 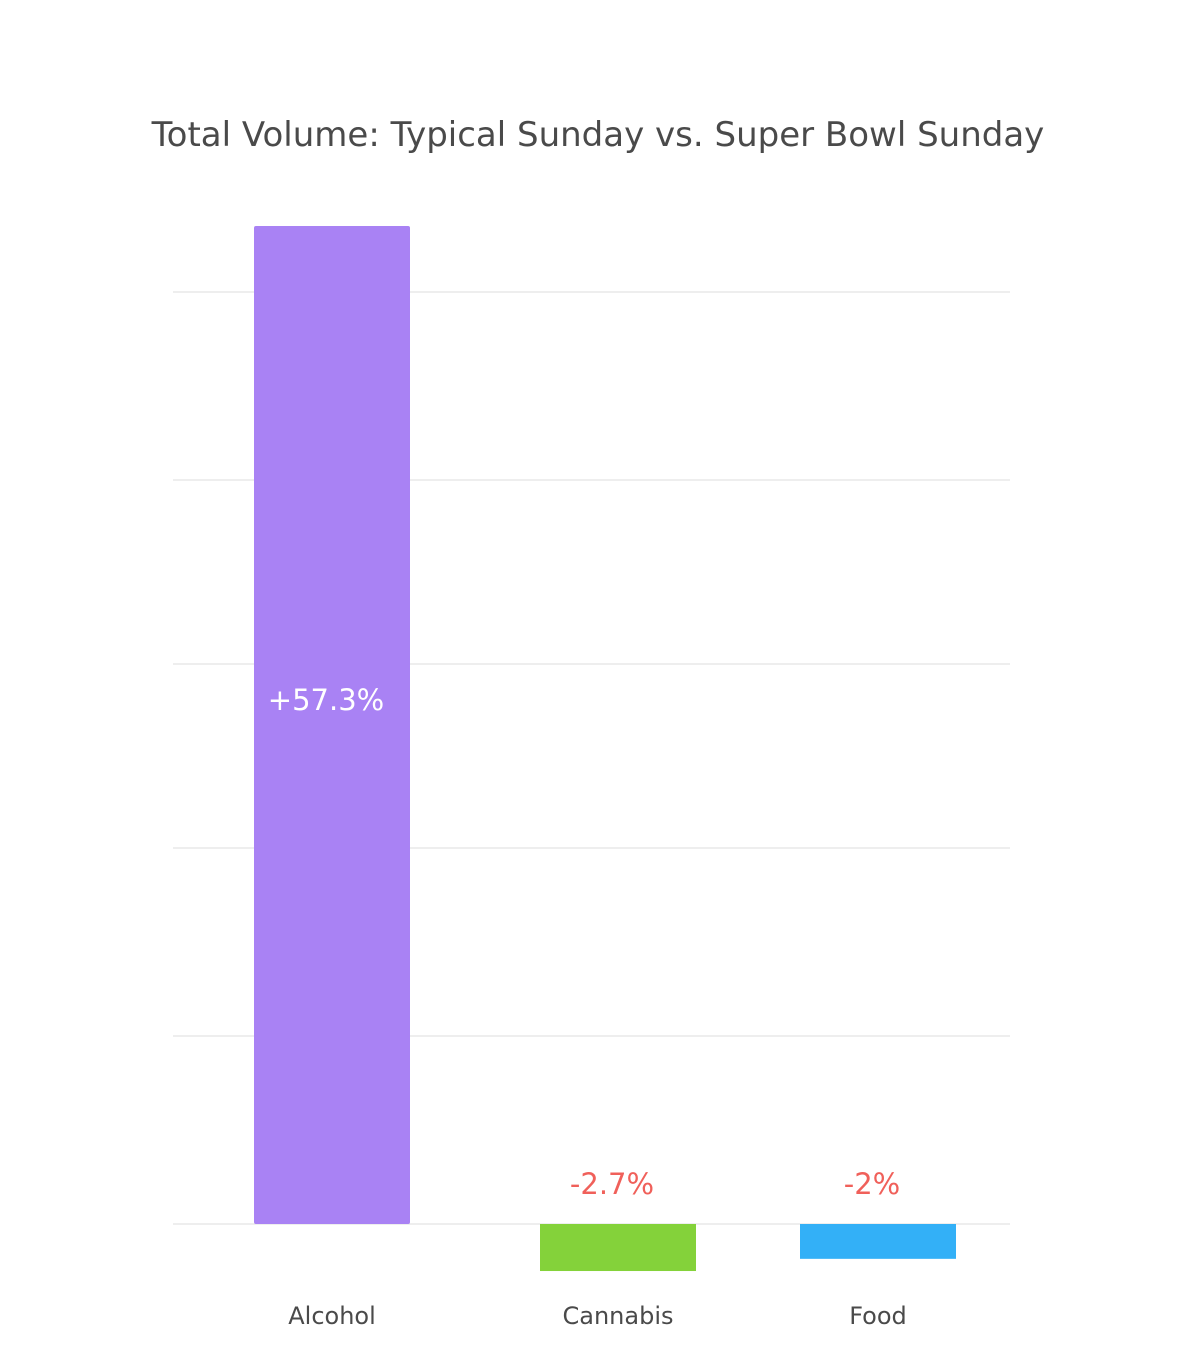 What do you see at coordinates (612, 1184) in the screenshot?
I see `value-label-cannabis: -2.7%` at bounding box center [612, 1184].